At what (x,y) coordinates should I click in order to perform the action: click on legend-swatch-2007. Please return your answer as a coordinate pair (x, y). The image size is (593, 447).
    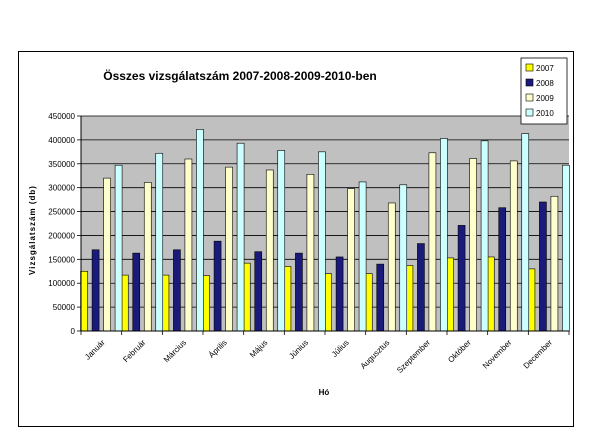
    Looking at the image, I should click on (529, 67).